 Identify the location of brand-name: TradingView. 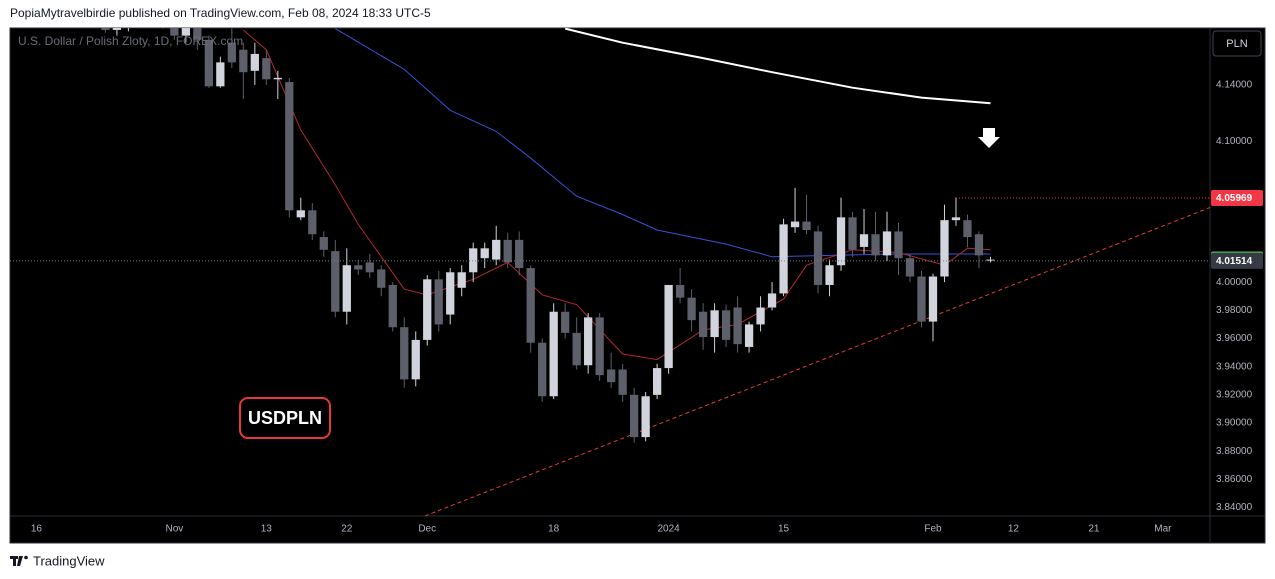
(69, 560).